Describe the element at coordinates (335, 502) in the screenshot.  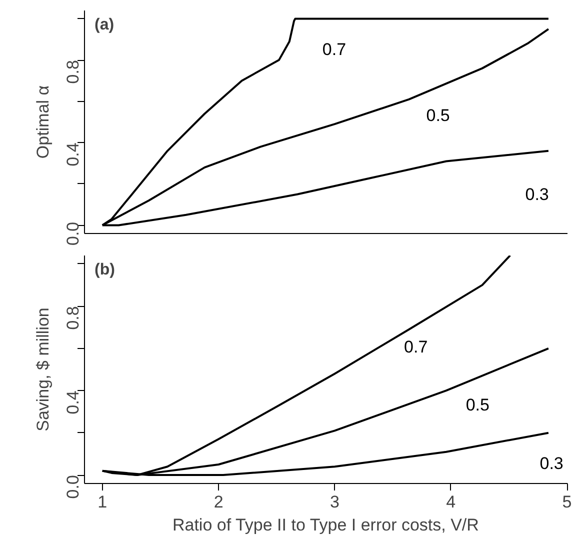
I see `x-tick-label: 3` at that location.